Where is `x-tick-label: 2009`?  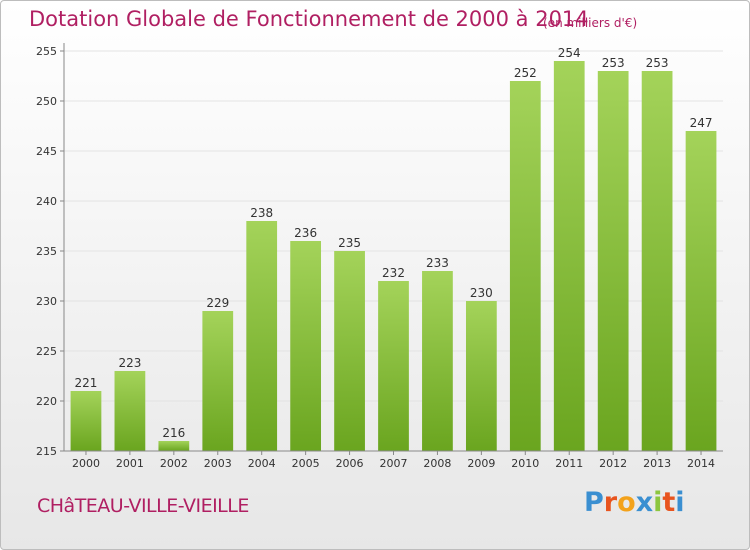
x-tick-label: 2009 is located at coordinates (481, 463).